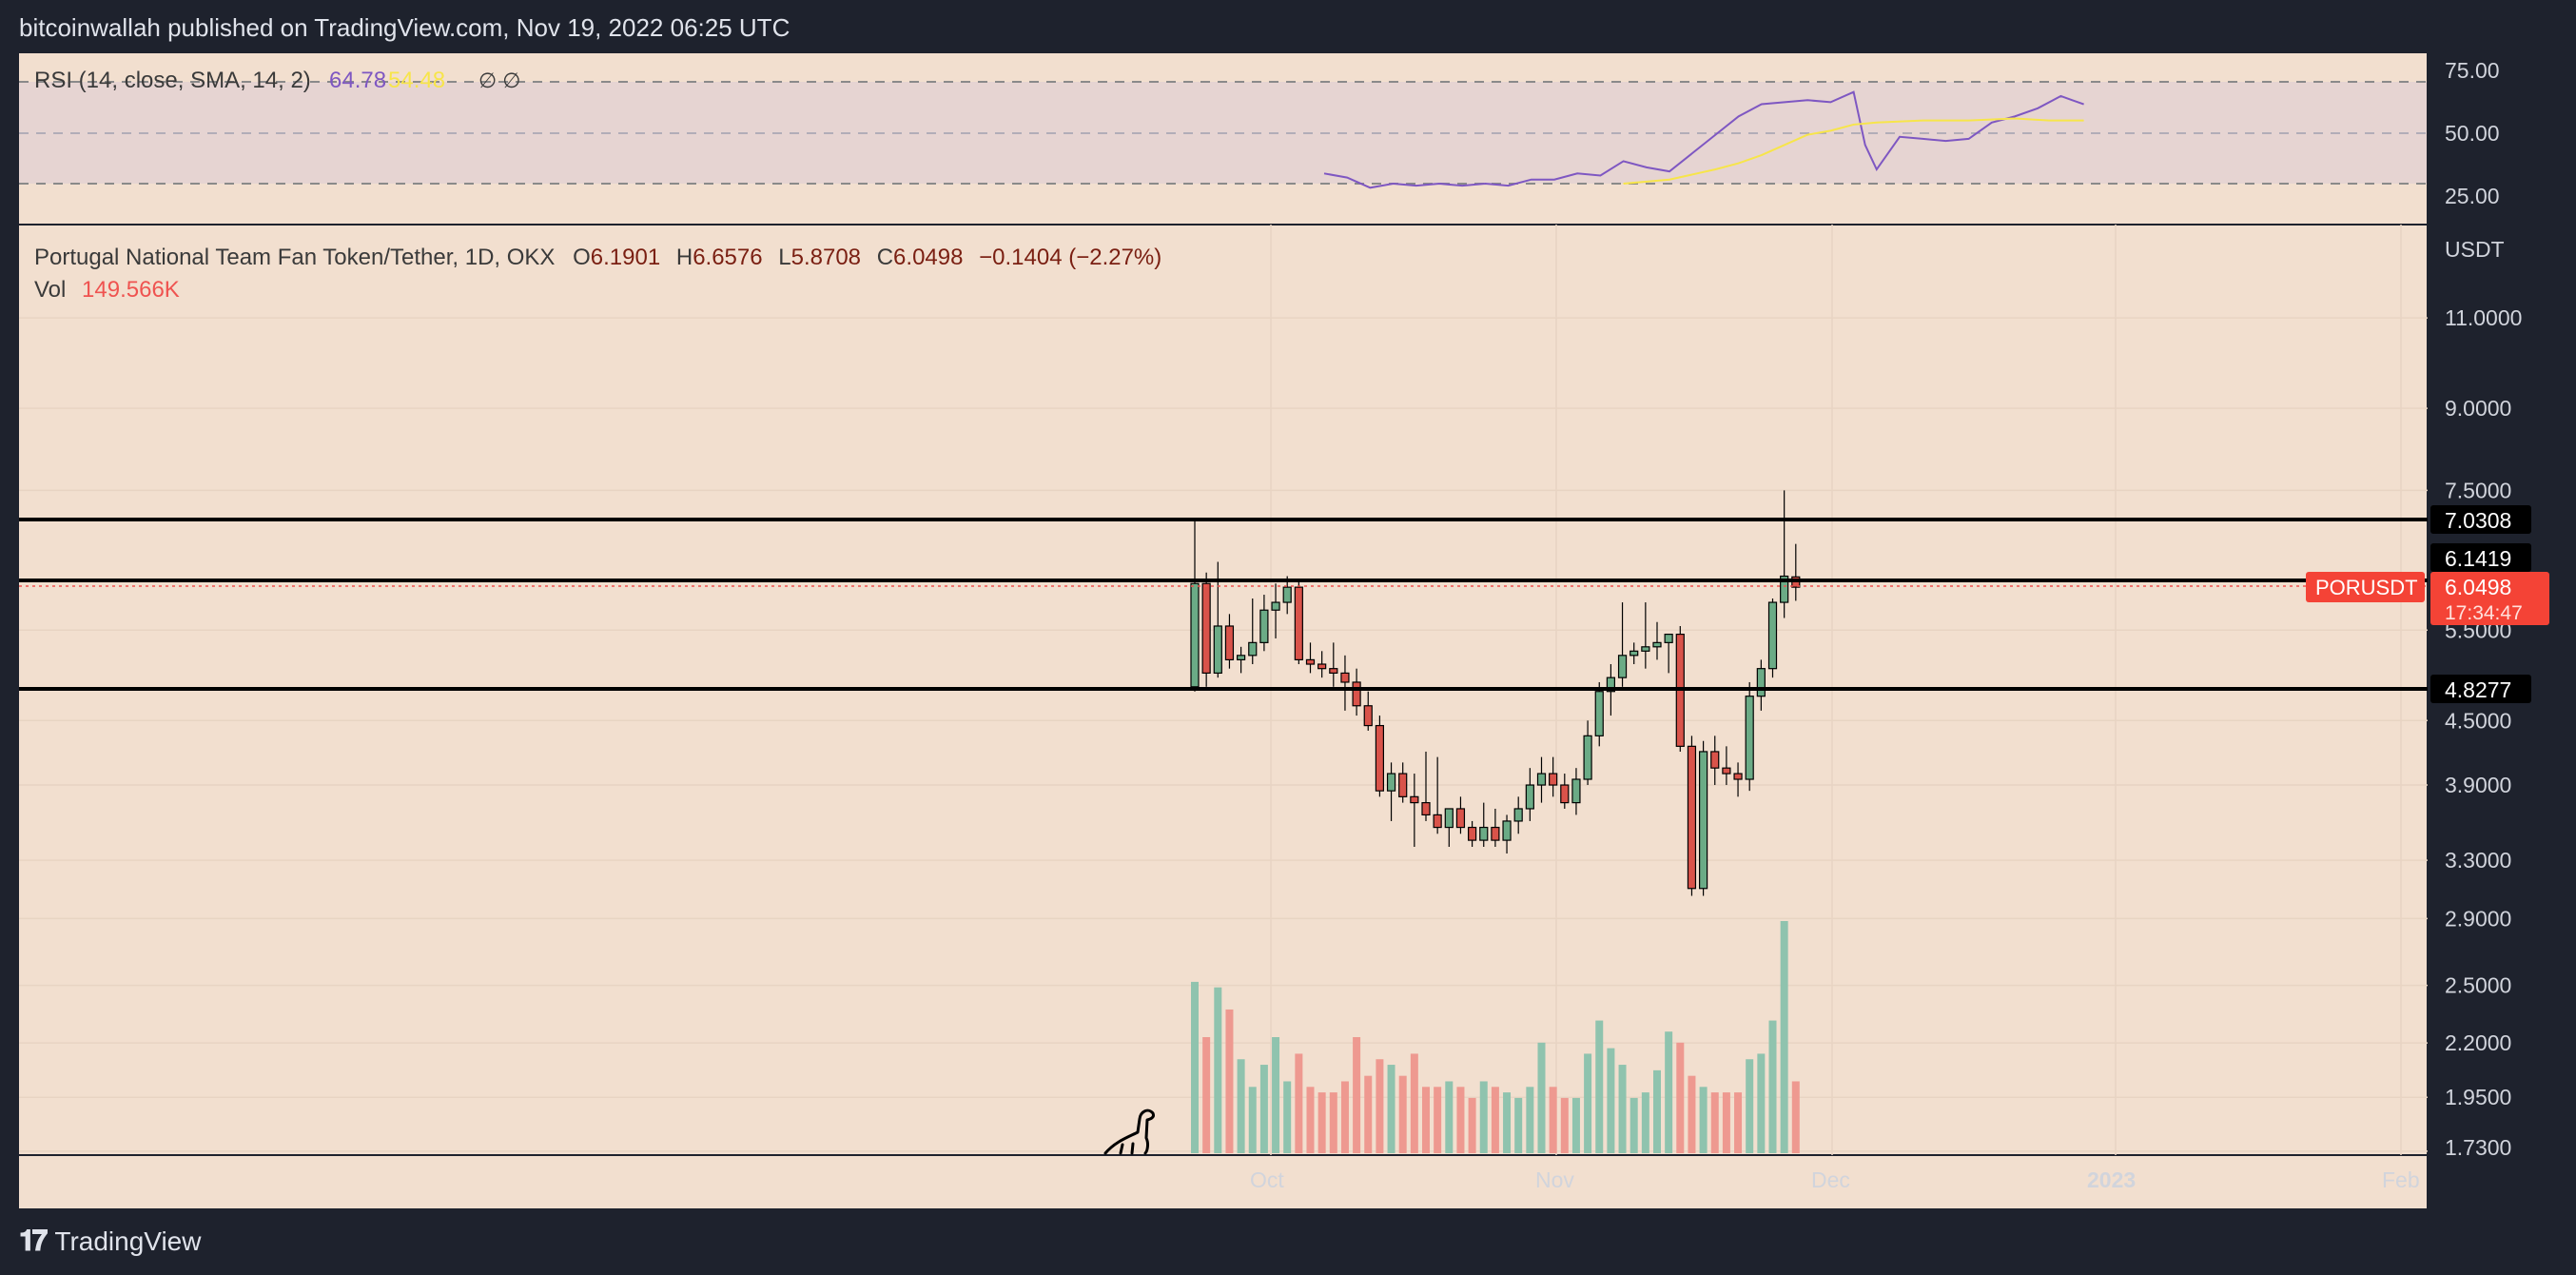 Image resolution: width=2576 pixels, height=1275 pixels. I want to click on open-value: 6.1901, so click(626, 257).